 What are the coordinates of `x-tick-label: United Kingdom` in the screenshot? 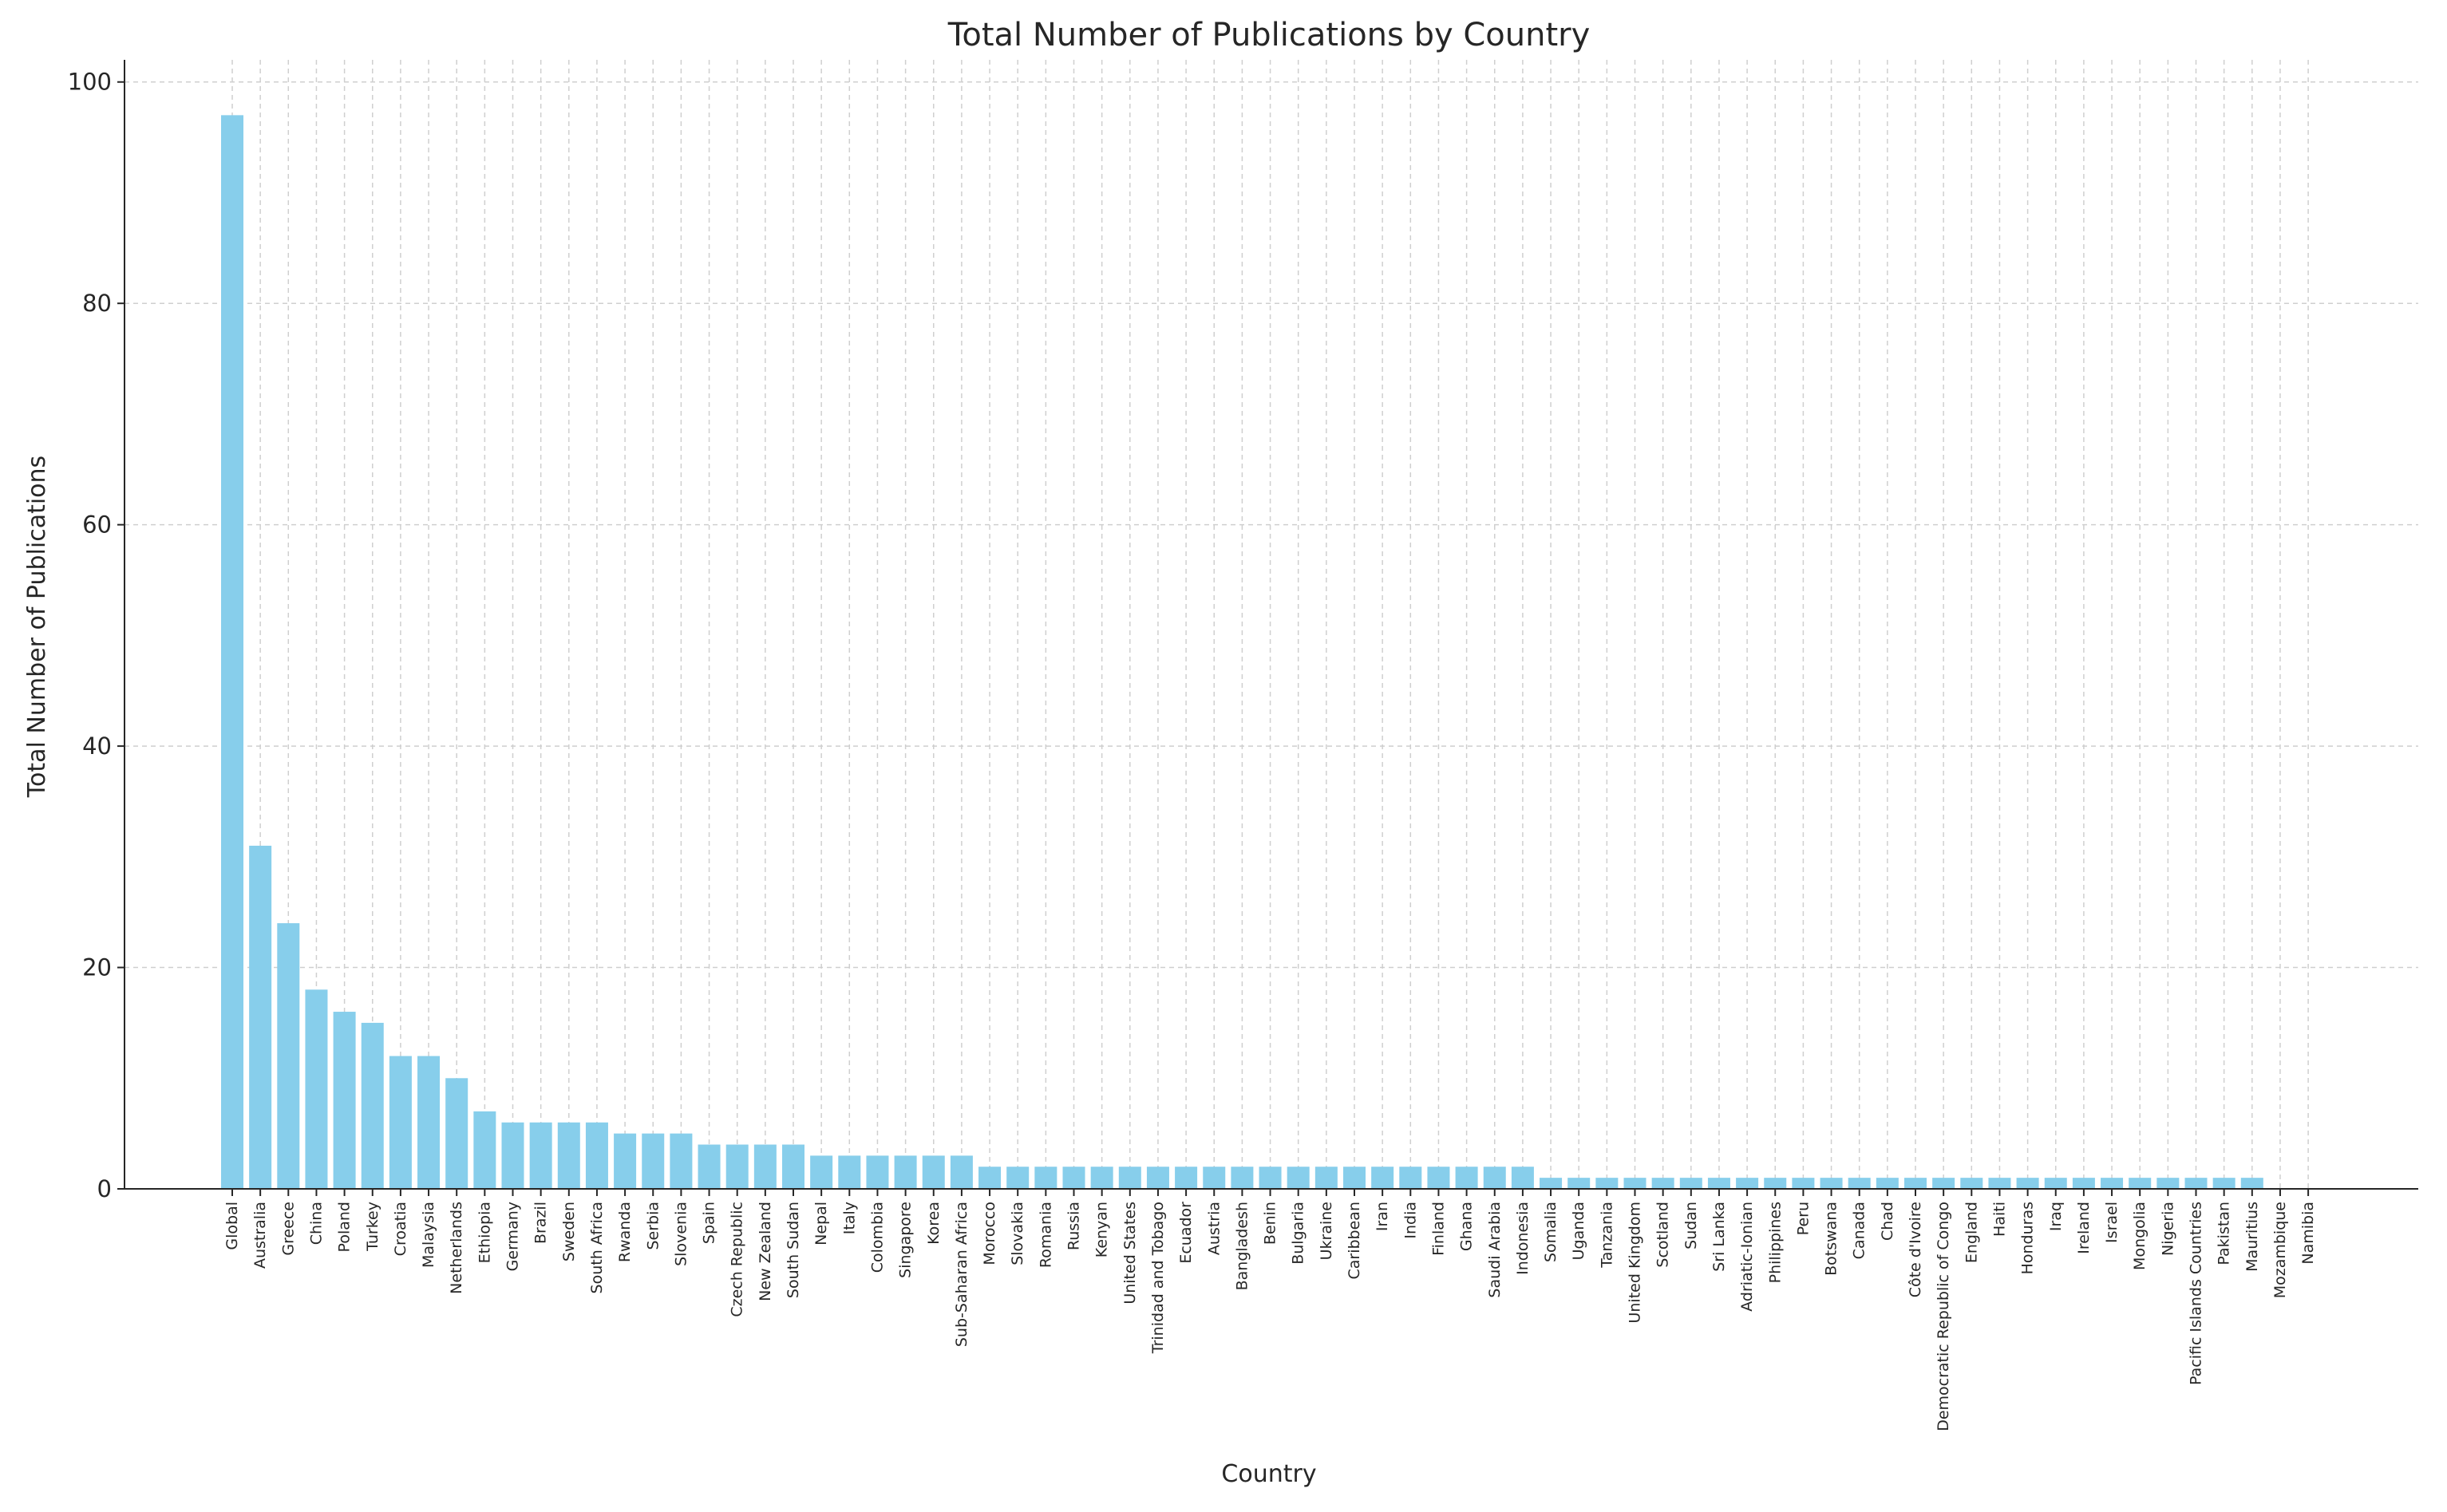 It's located at (1635, 1263).